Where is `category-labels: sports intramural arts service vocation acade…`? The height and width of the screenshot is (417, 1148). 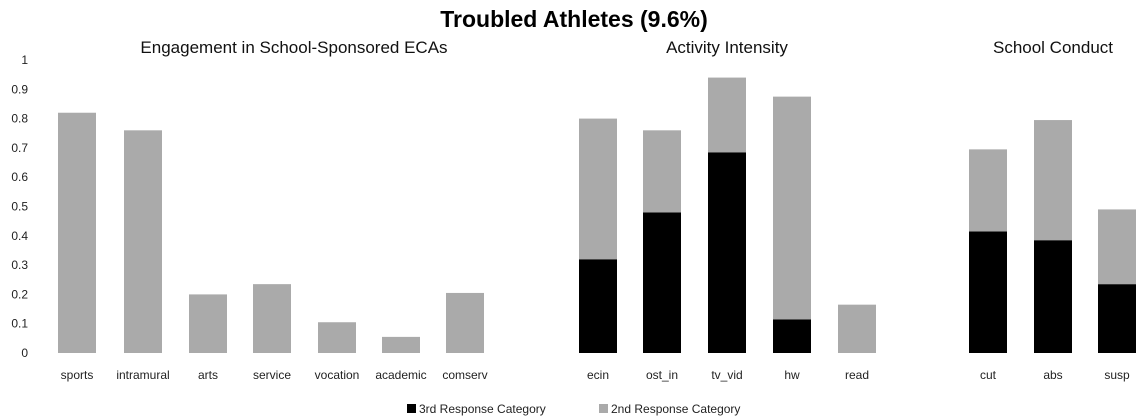
category-labels: sports intramural arts service vocation acade… is located at coordinates (595, 375).